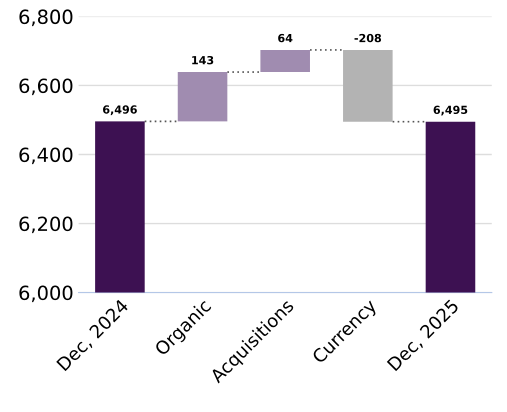  I want to click on y-tick-label: 6,000, so click(45, 293).